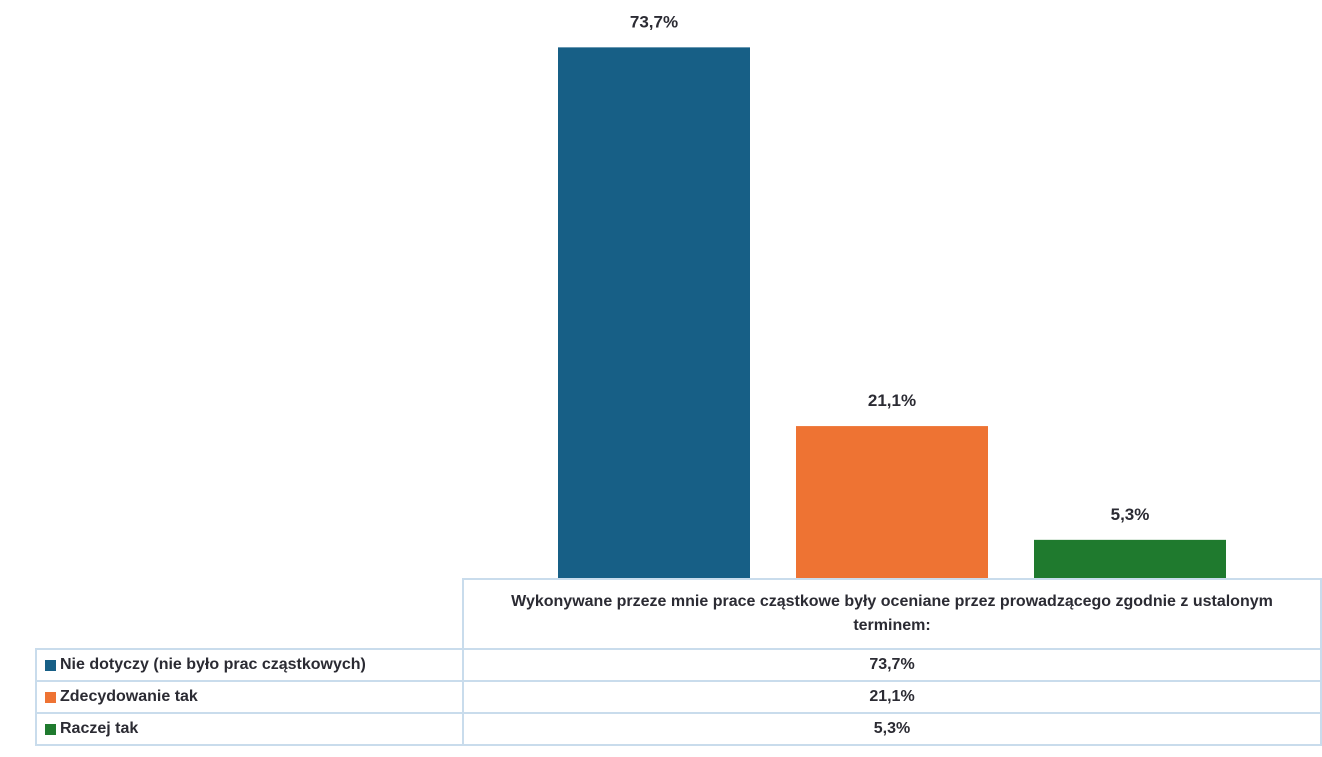 This screenshot has width=1322, height=757. I want to click on data-label: 21,1%, so click(892, 400).